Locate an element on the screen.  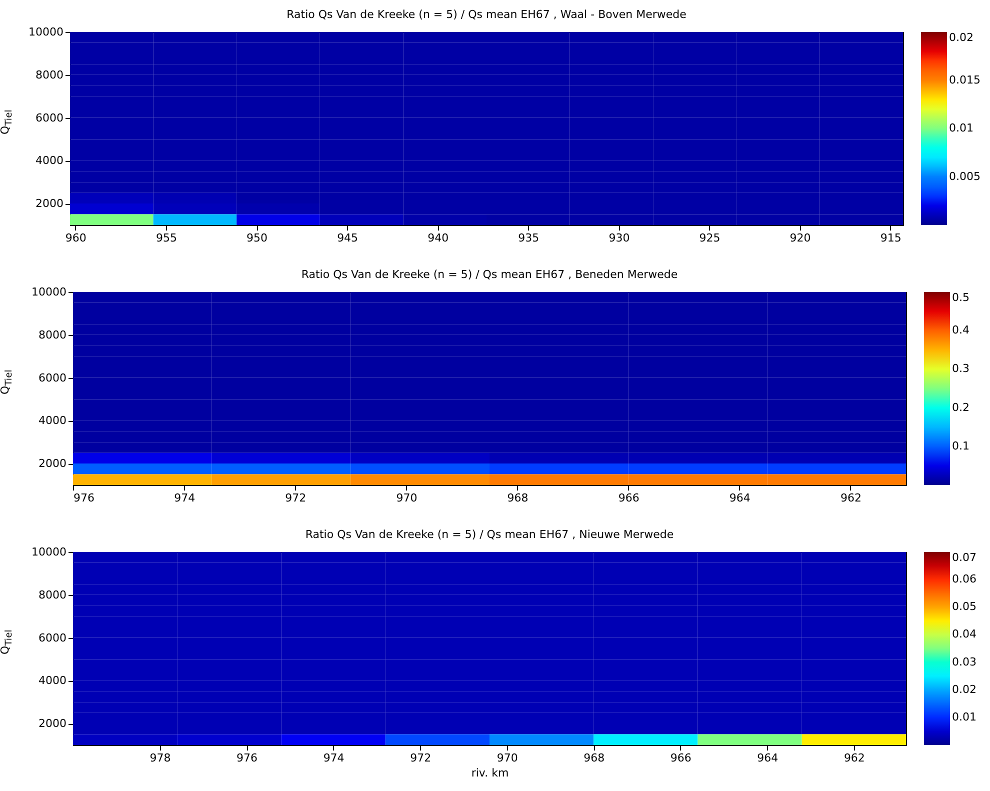
color-bar-label: 0.1 is located at coordinates (961, 445).